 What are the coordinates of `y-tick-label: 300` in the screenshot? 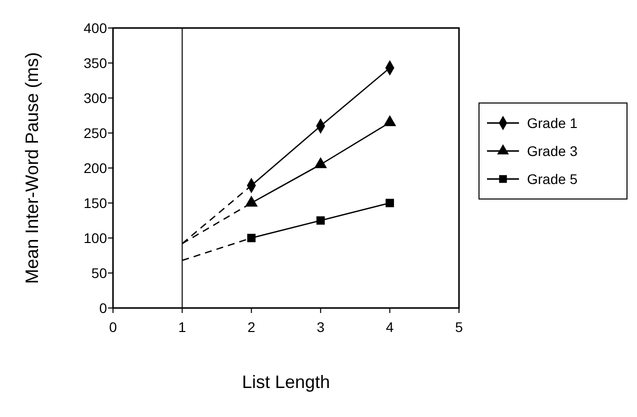 It's located at (96, 98).